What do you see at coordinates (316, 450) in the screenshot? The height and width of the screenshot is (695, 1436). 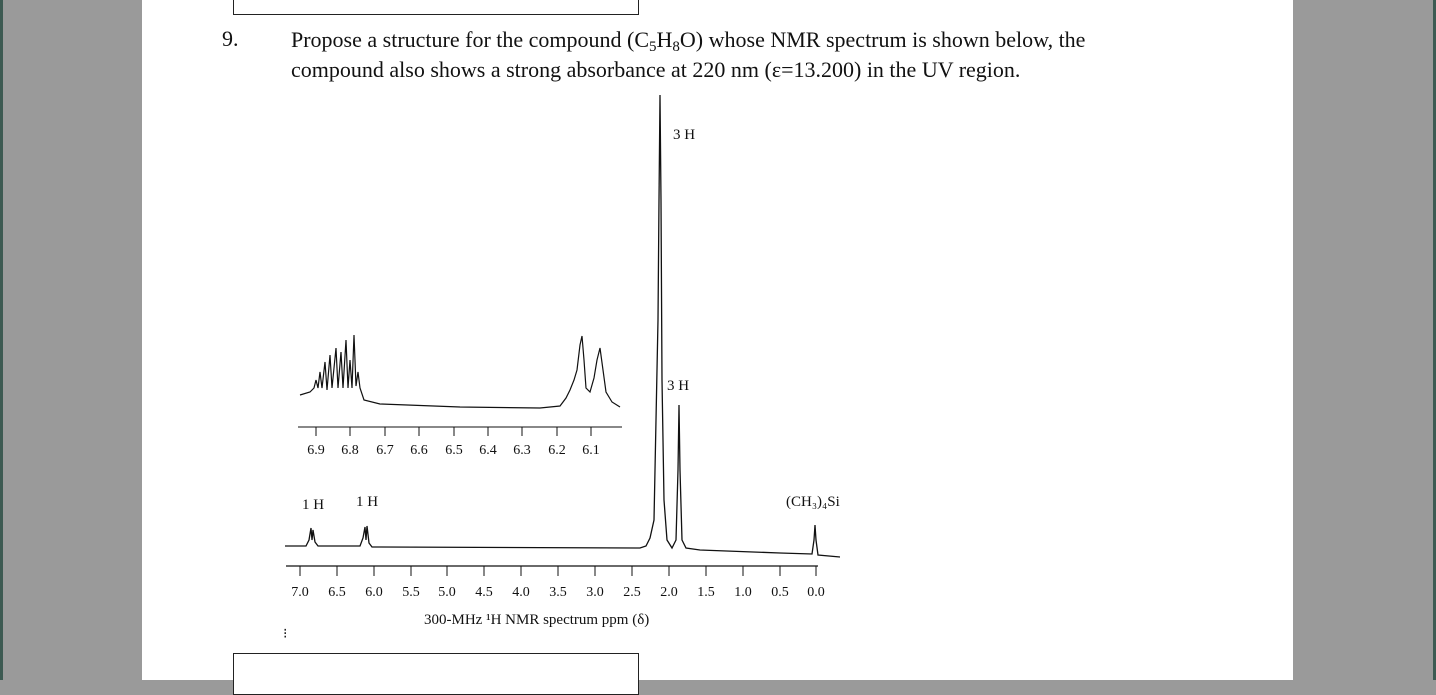 I see `inset-tick-label: 6.9` at bounding box center [316, 450].